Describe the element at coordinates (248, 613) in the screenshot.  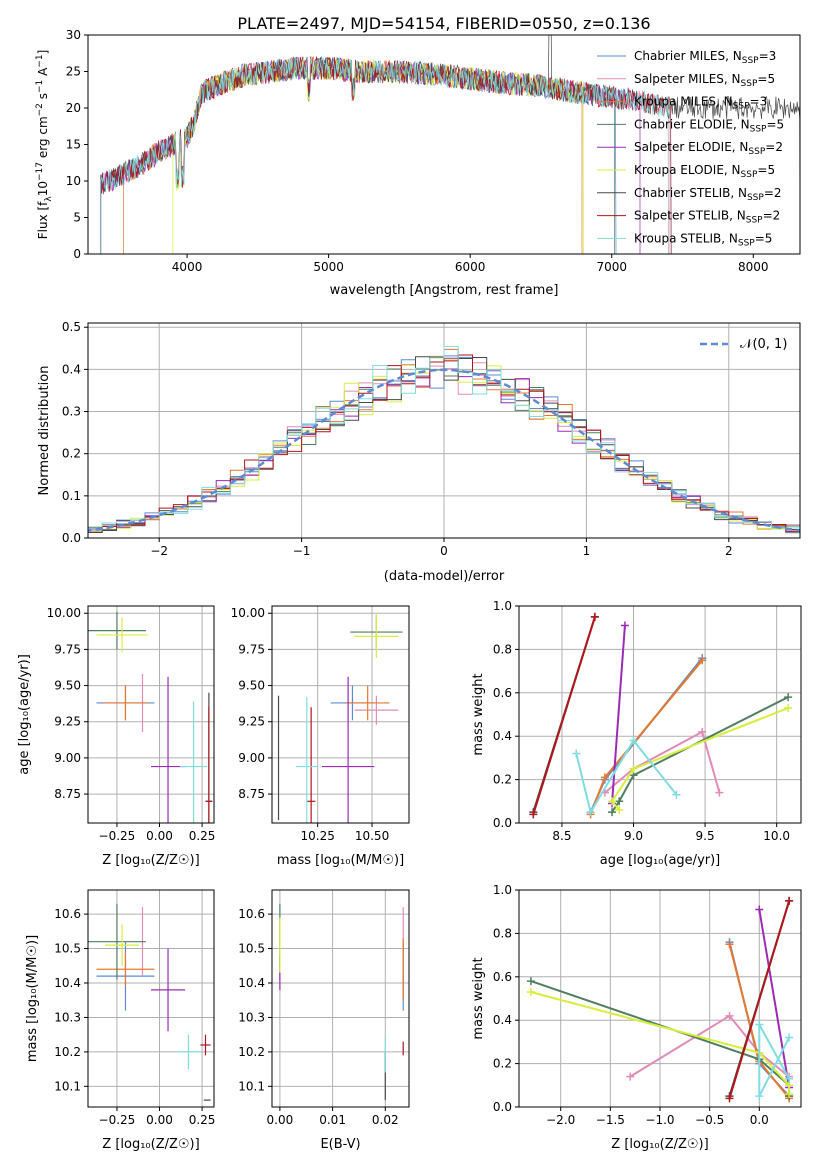
I see `y-tick-label: 10.00` at that location.